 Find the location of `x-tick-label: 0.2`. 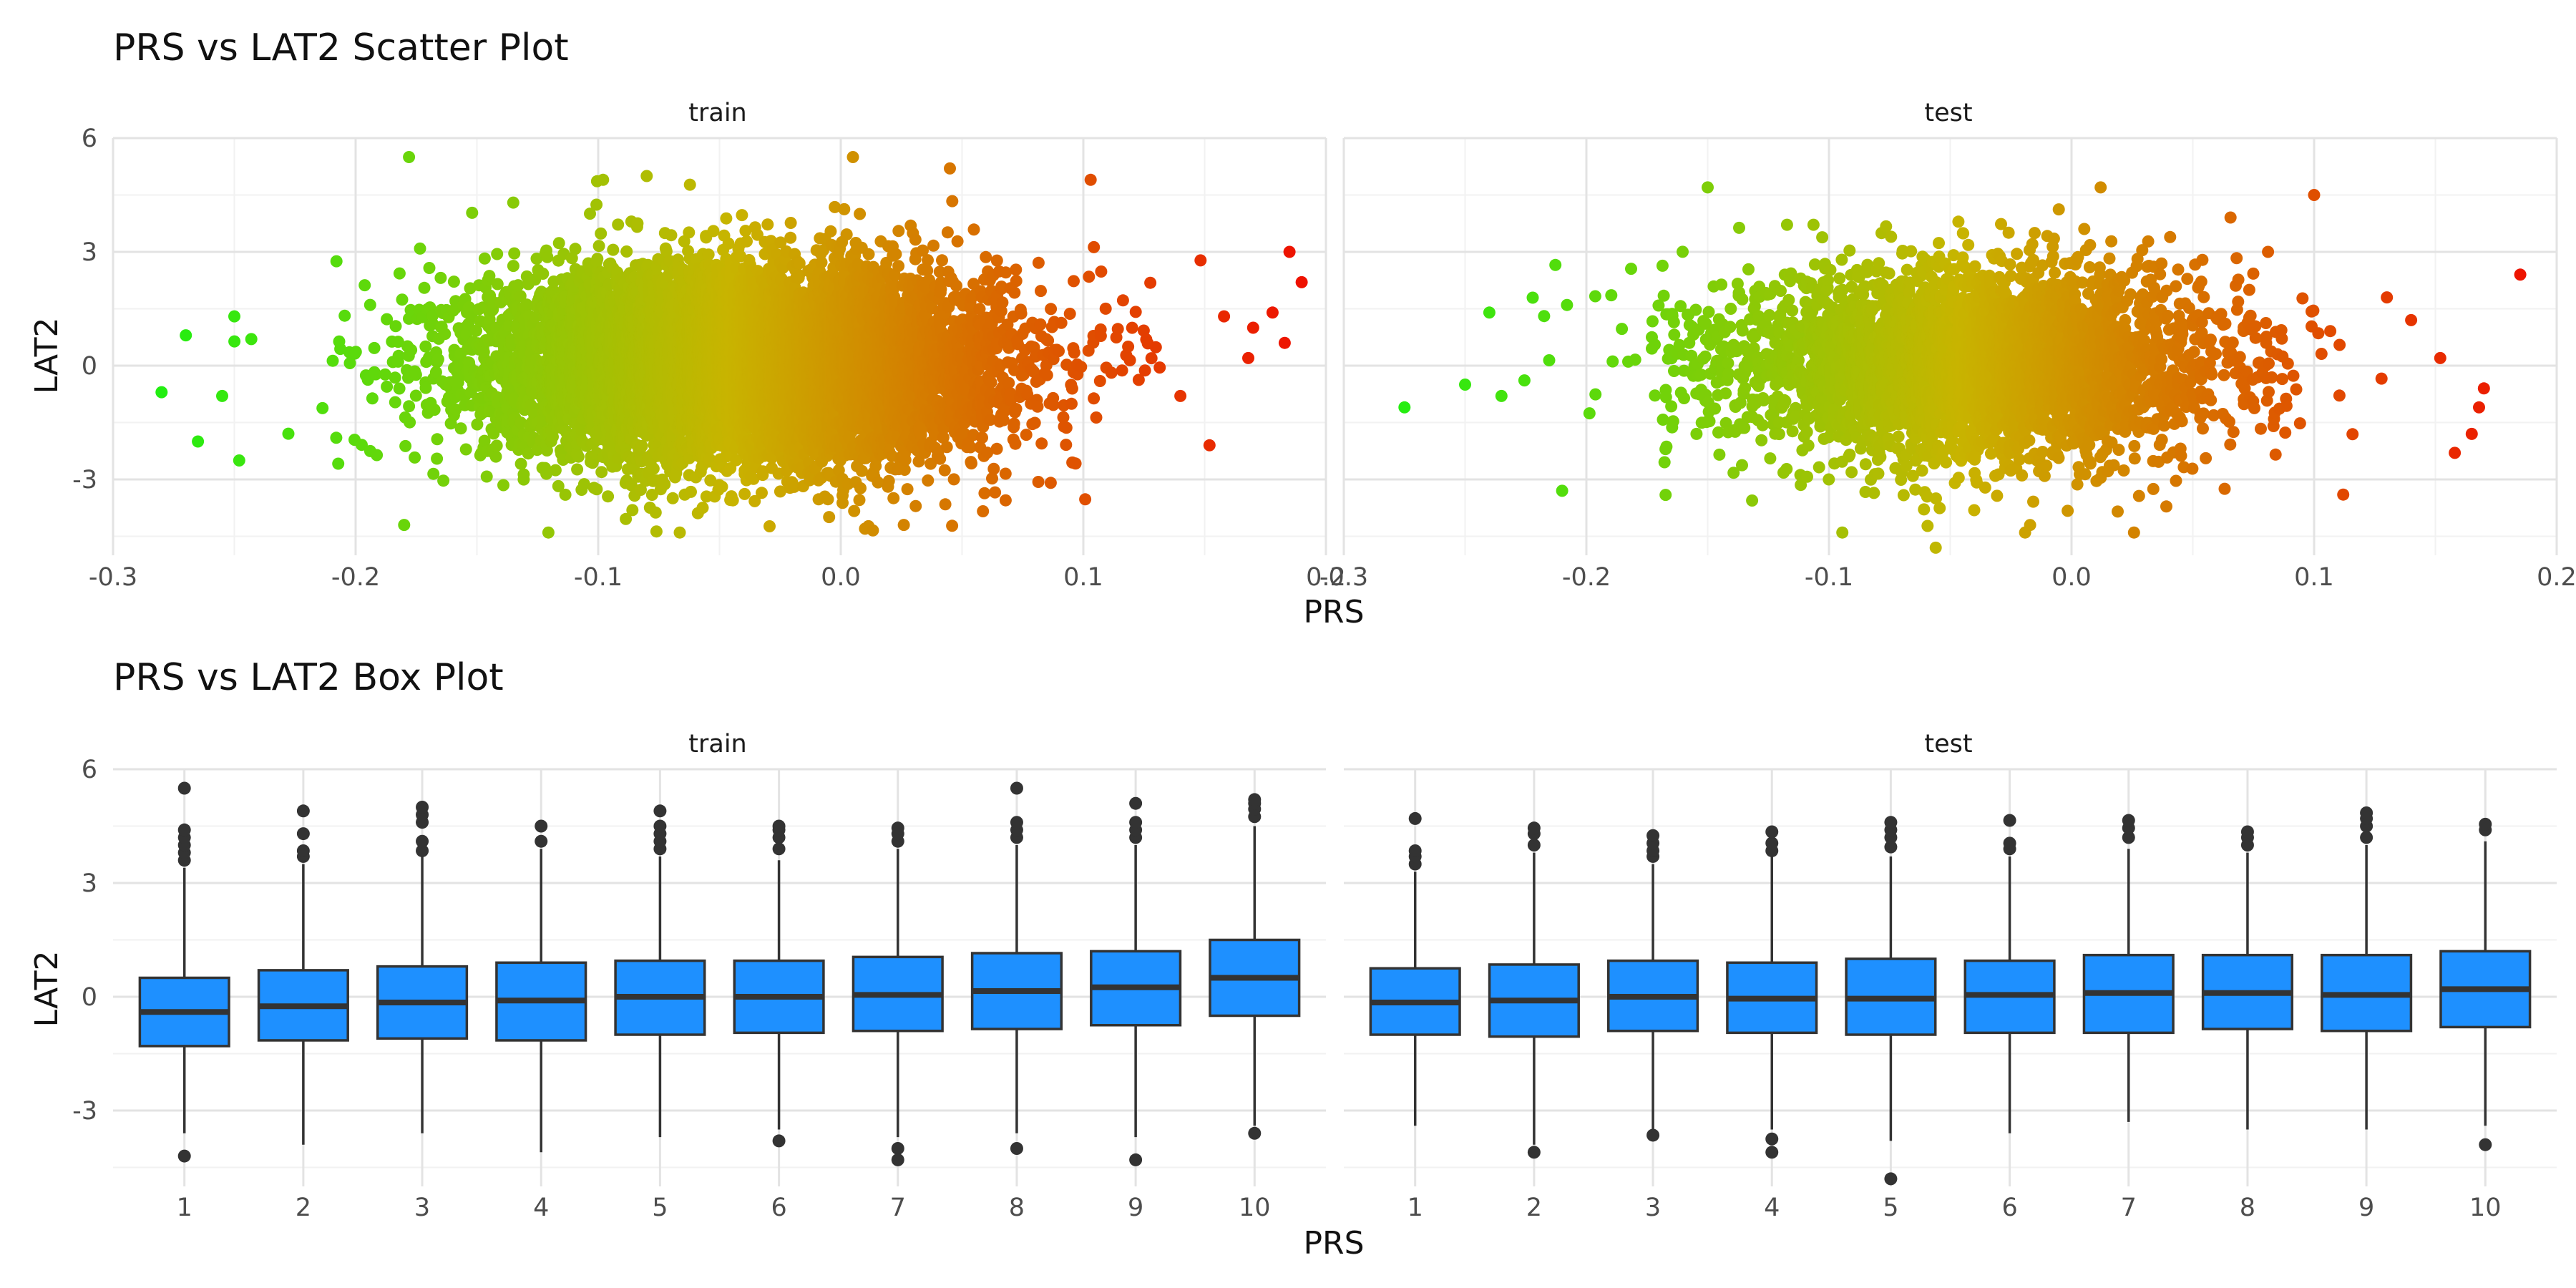

x-tick-label: 0.2 is located at coordinates (1326, 577).